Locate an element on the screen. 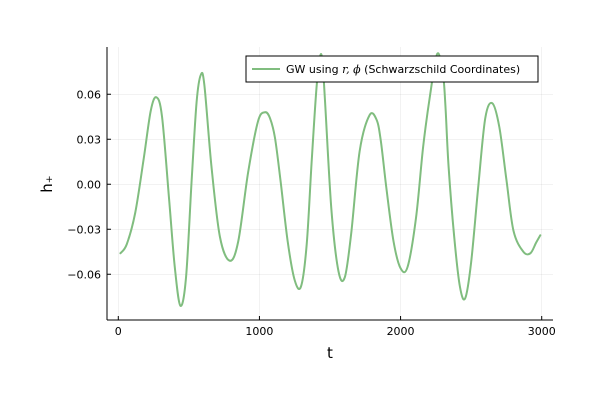 The image size is (600, 400). legend-box is located at coordinates (392, 69).